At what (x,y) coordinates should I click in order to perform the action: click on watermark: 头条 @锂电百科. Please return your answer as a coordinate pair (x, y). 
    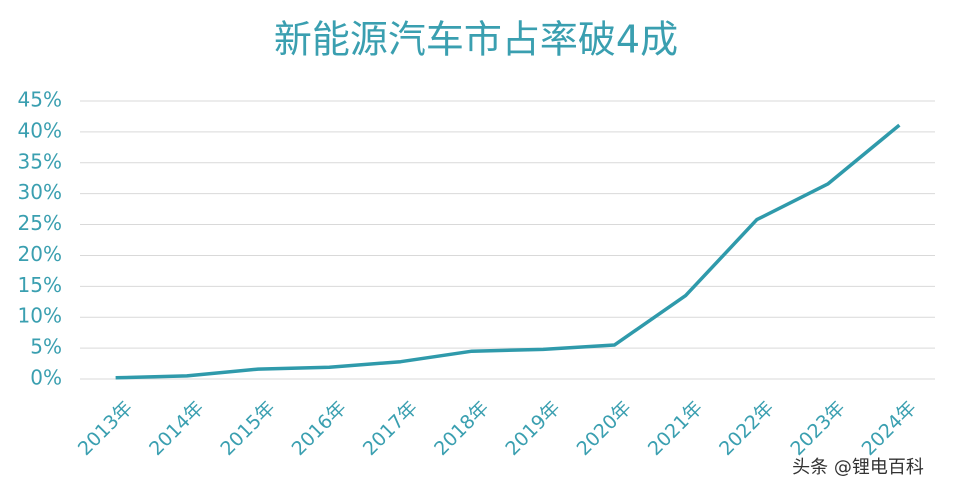
    Looking at the image, I should click on (858, 467).